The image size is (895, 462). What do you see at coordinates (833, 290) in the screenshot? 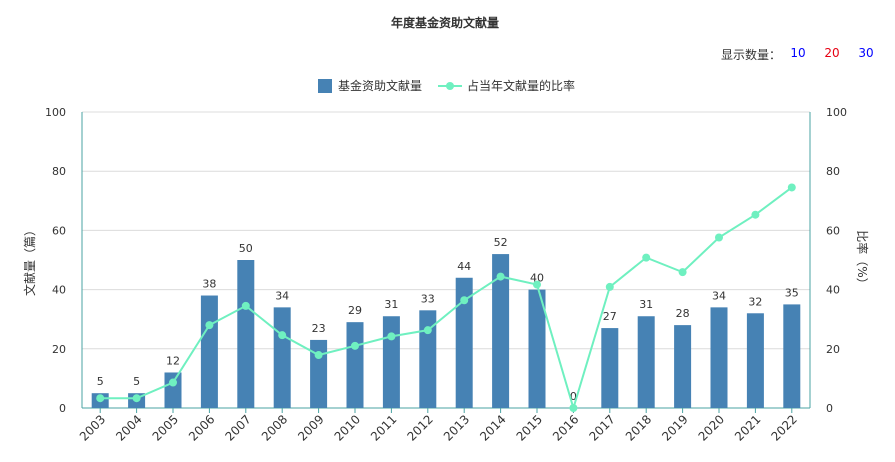
I see `y-right-tick-label: 40` at bounding box center [833, 290].